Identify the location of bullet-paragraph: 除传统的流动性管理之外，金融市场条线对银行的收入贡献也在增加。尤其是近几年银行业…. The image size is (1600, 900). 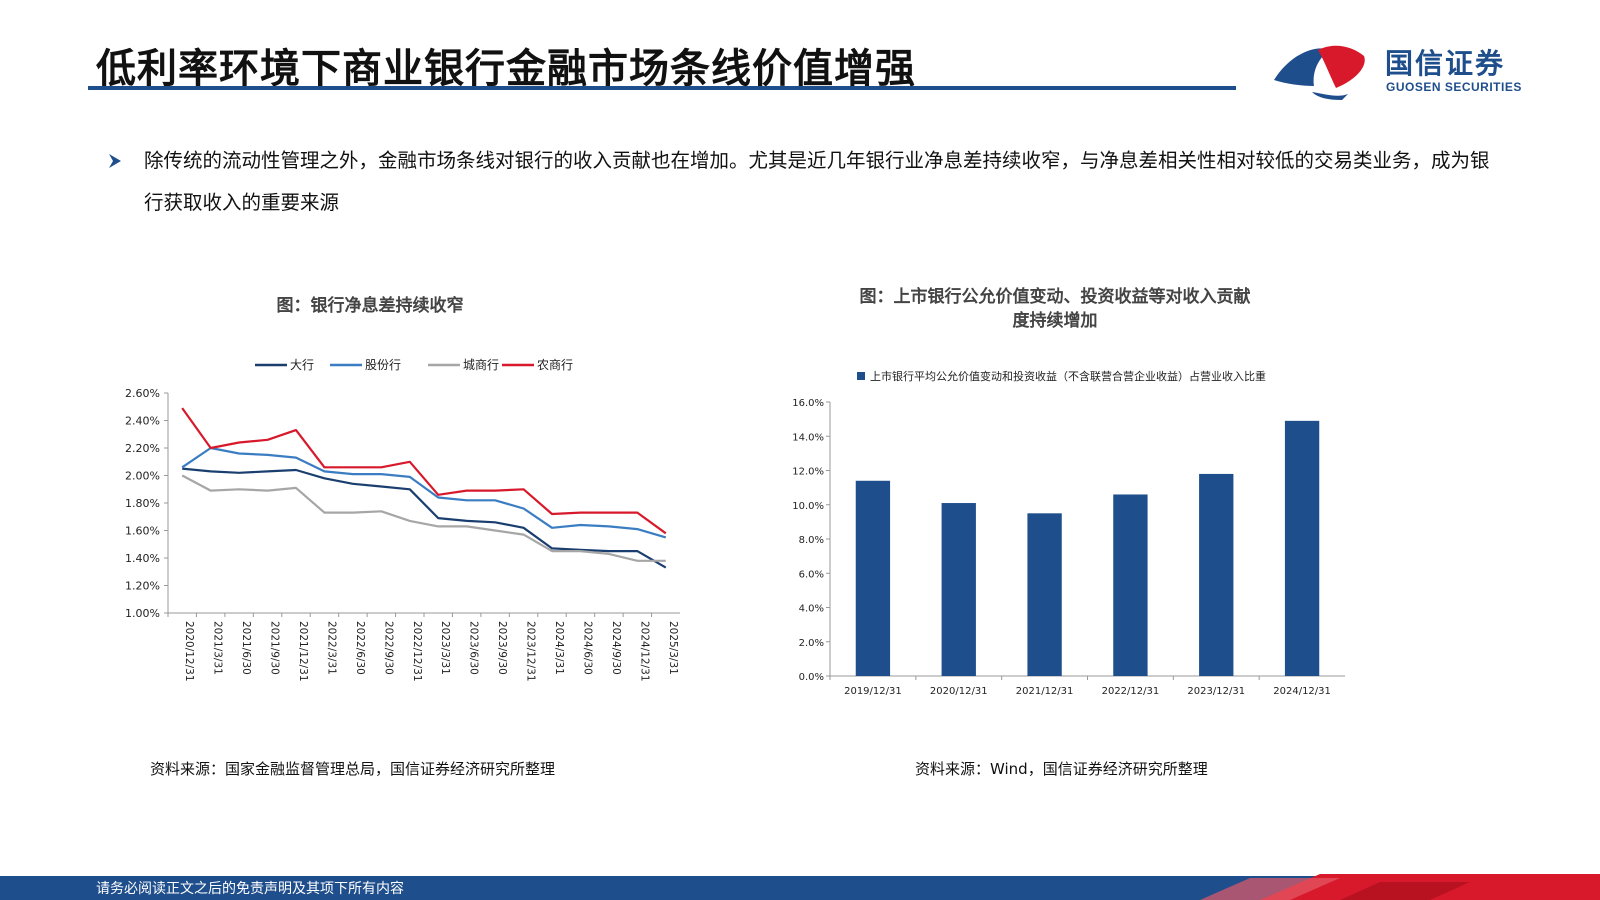
(808, 182).